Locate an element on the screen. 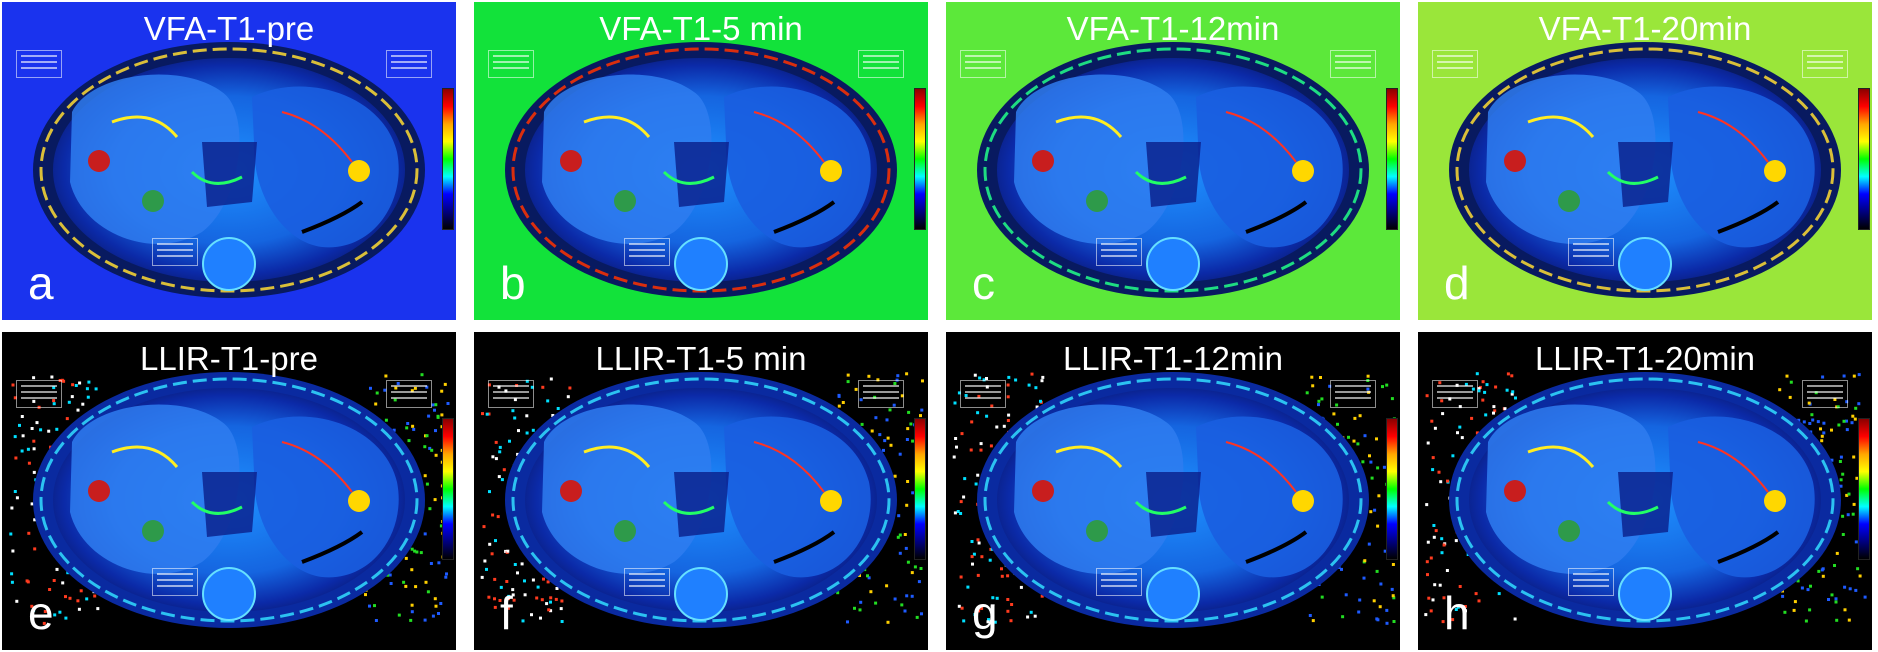 The height and width of the screenshot is (652, 1878). panel-f: LLIR-T1-5 min f is located at coordinates (701, 491).